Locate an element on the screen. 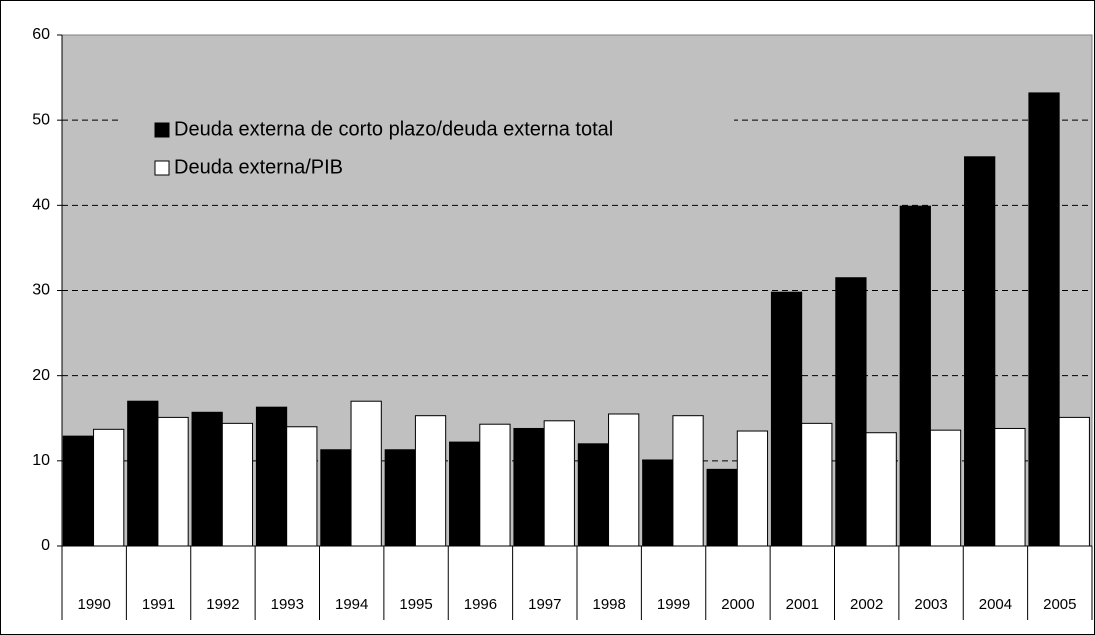  y-tick-label: 50 is located at coordinates (41, 119).